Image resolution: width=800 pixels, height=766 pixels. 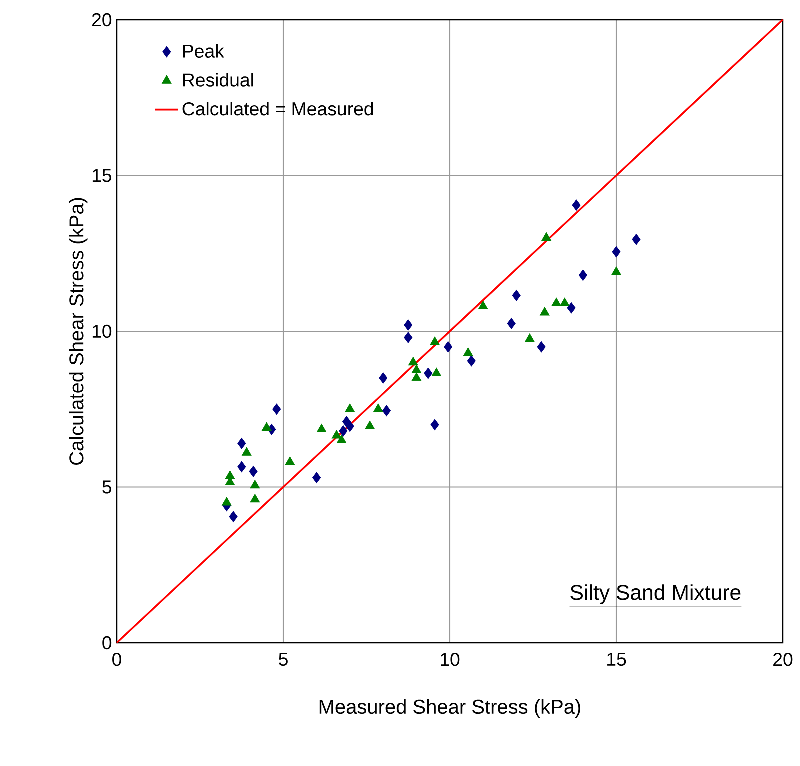 What do you see at coordinates (655, 594) in the screenshot?
I see `annotation: Silty Sand Mixture` at bounding box center [655, 594].